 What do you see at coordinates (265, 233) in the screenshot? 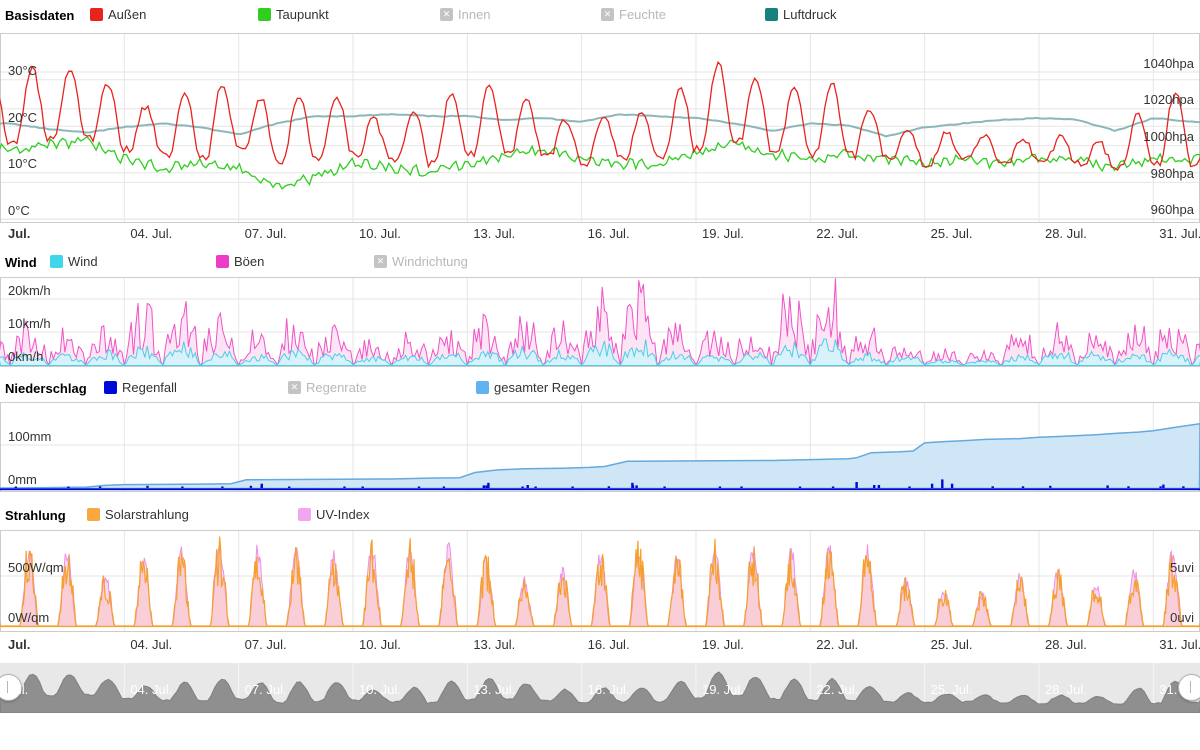
I see `x-axis-tick-label: 07. Jul.` at bounding box center [265, 233].